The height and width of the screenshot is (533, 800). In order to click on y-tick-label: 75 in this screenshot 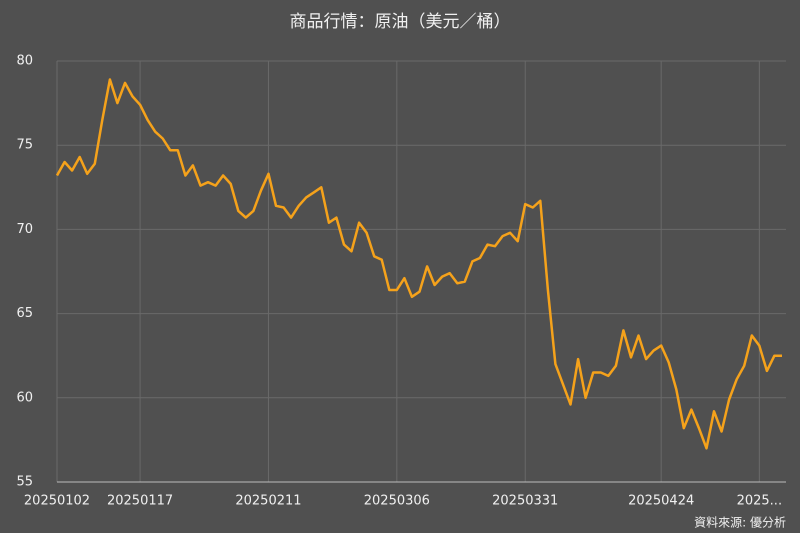, I will do `click(24, 145)`.